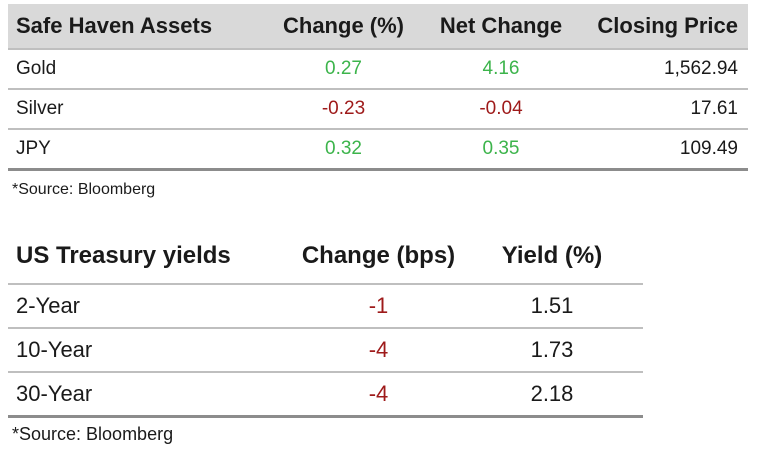 This screenshot has height=454, width=757. I want to click on column-header-net-change: Net Change, so click(501, 26).